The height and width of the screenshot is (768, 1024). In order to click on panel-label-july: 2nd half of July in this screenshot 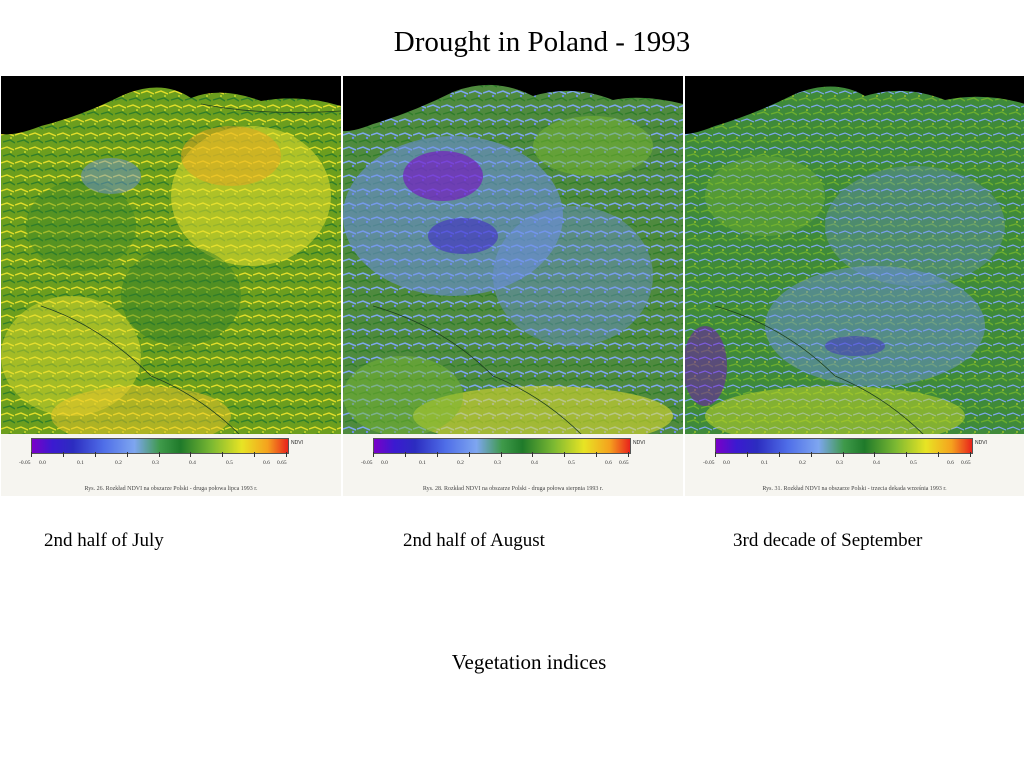, I will do `click(104, 540)`.